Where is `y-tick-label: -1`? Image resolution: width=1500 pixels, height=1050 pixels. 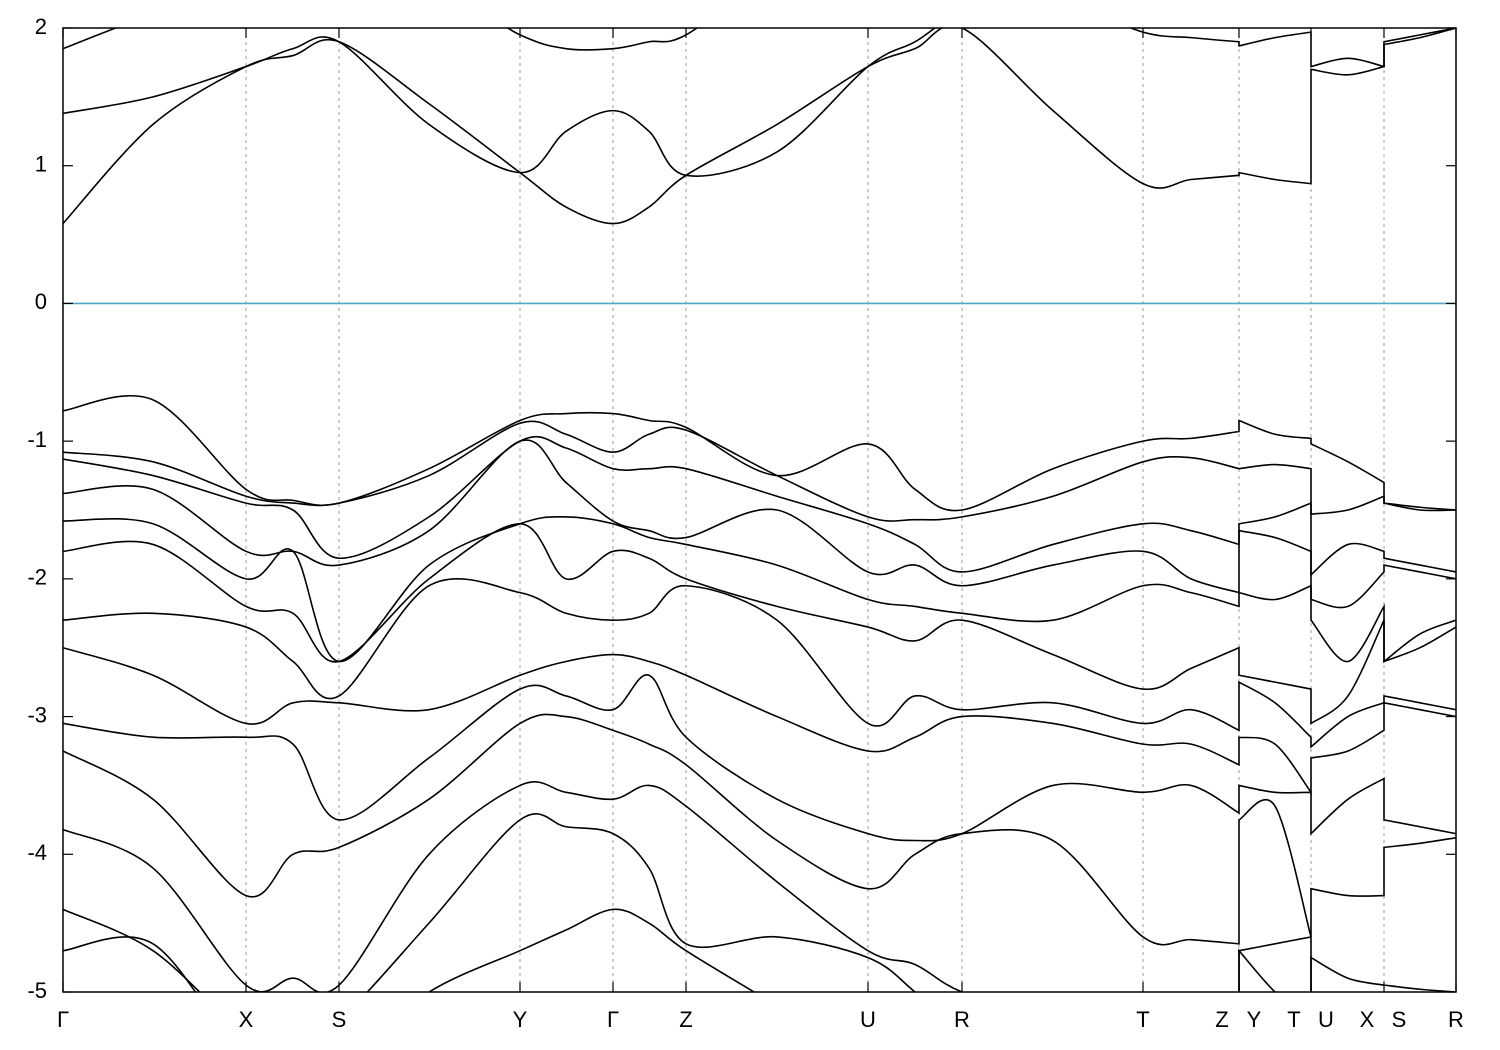
y-tick-label: -1 is located at coordinates (37, 439).